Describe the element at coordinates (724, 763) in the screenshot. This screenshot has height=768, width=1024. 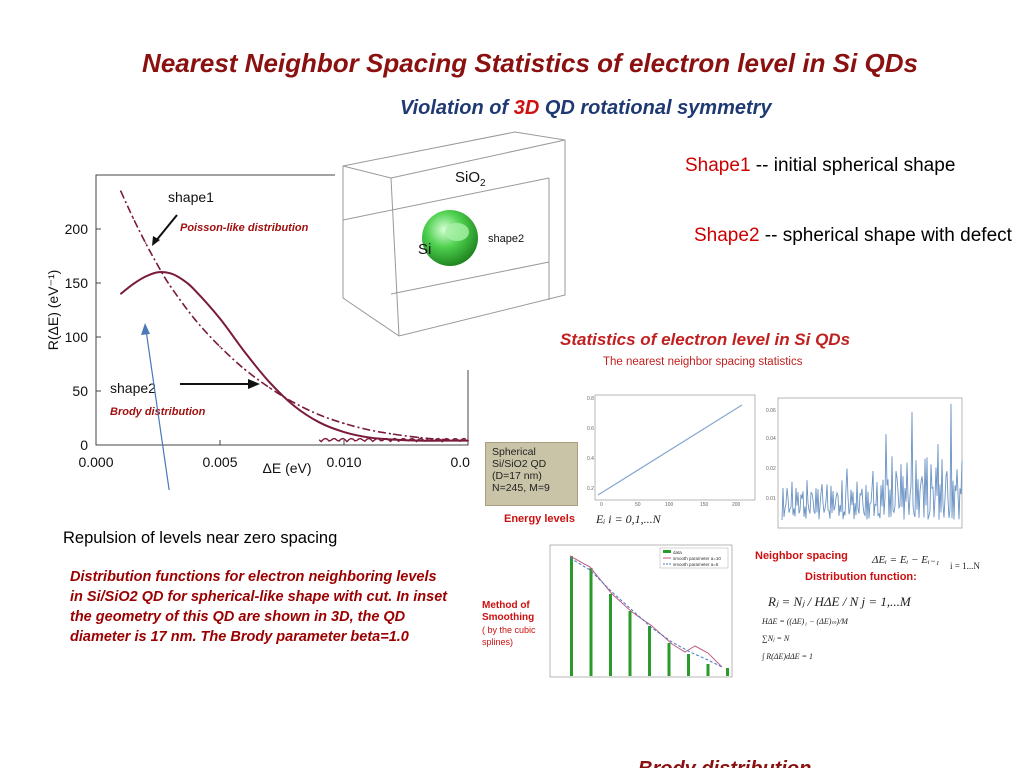
I see `bottom-heading: Brody distribution` at that location.